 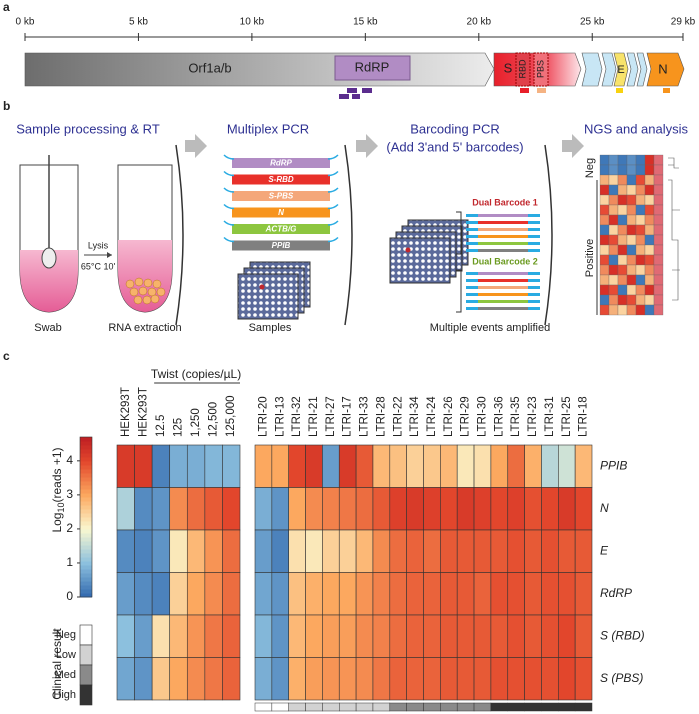 What do you see at coordinates (6, 106) in the screenshot?
I see `panel-label: b` at bounding box center [6, 106].